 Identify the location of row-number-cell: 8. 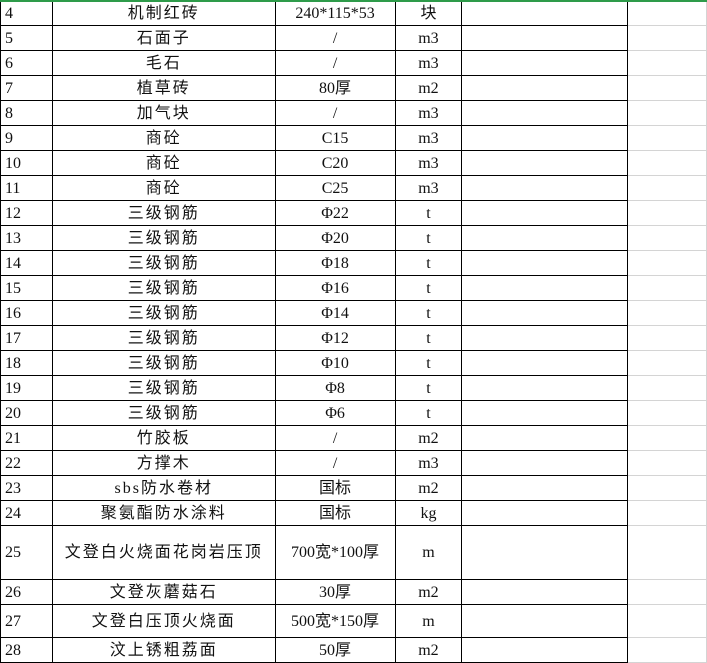
(26, 113).